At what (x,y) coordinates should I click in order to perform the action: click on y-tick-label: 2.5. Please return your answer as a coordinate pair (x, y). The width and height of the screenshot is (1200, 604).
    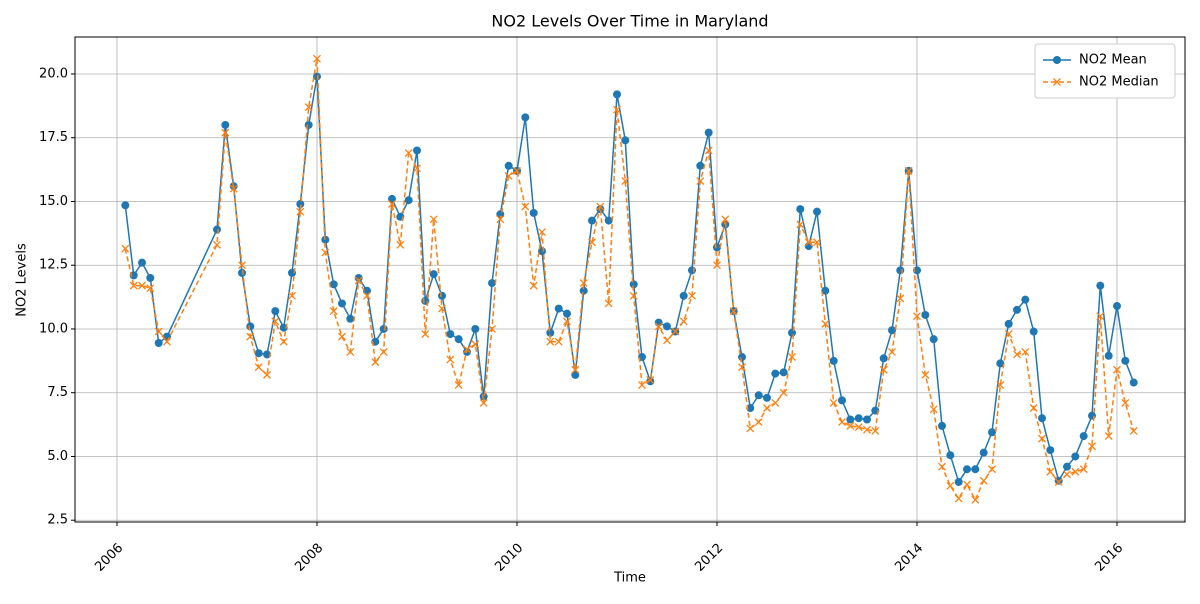
    Looking at the image, I should click on (57, 520).